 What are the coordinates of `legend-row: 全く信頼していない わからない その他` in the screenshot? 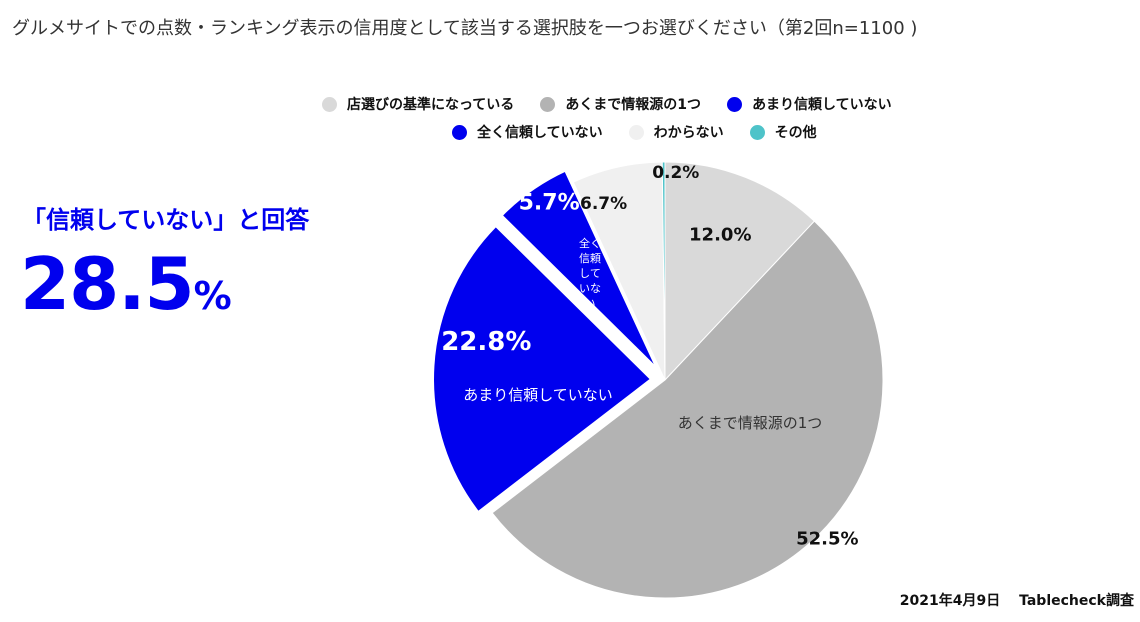 It's located at (647, 133).